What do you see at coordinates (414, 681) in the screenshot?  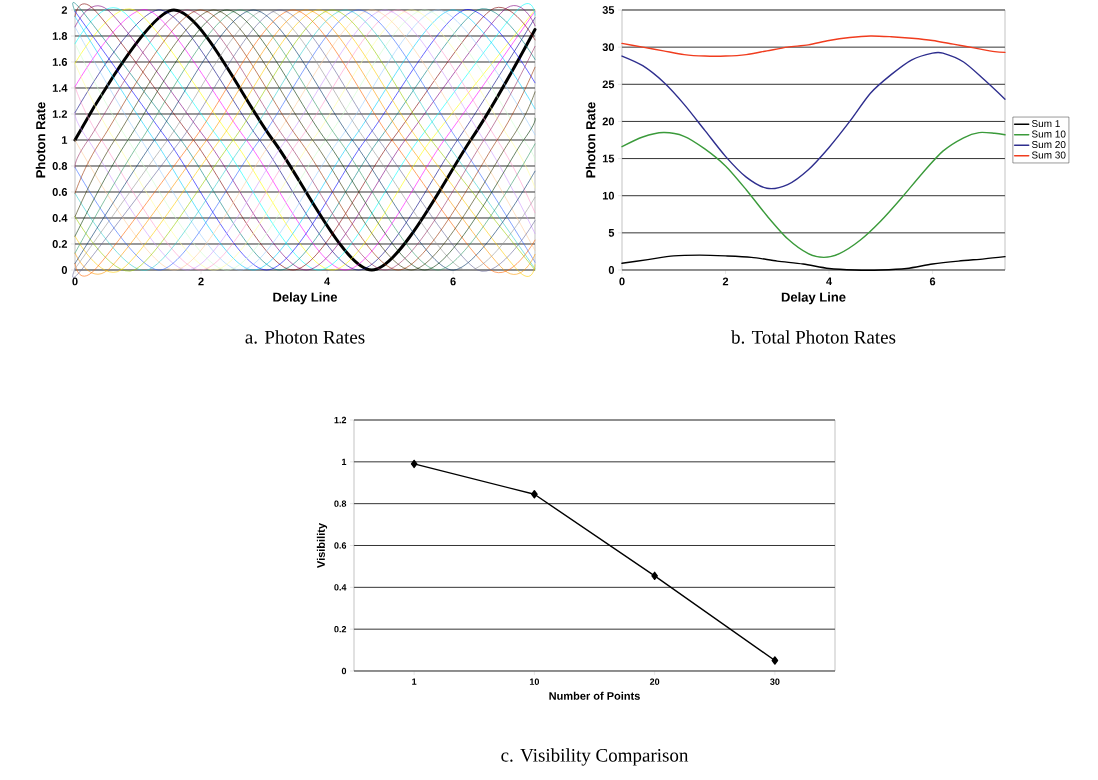 I see `x-tick-label: 1` at bounding box center [414, 681].